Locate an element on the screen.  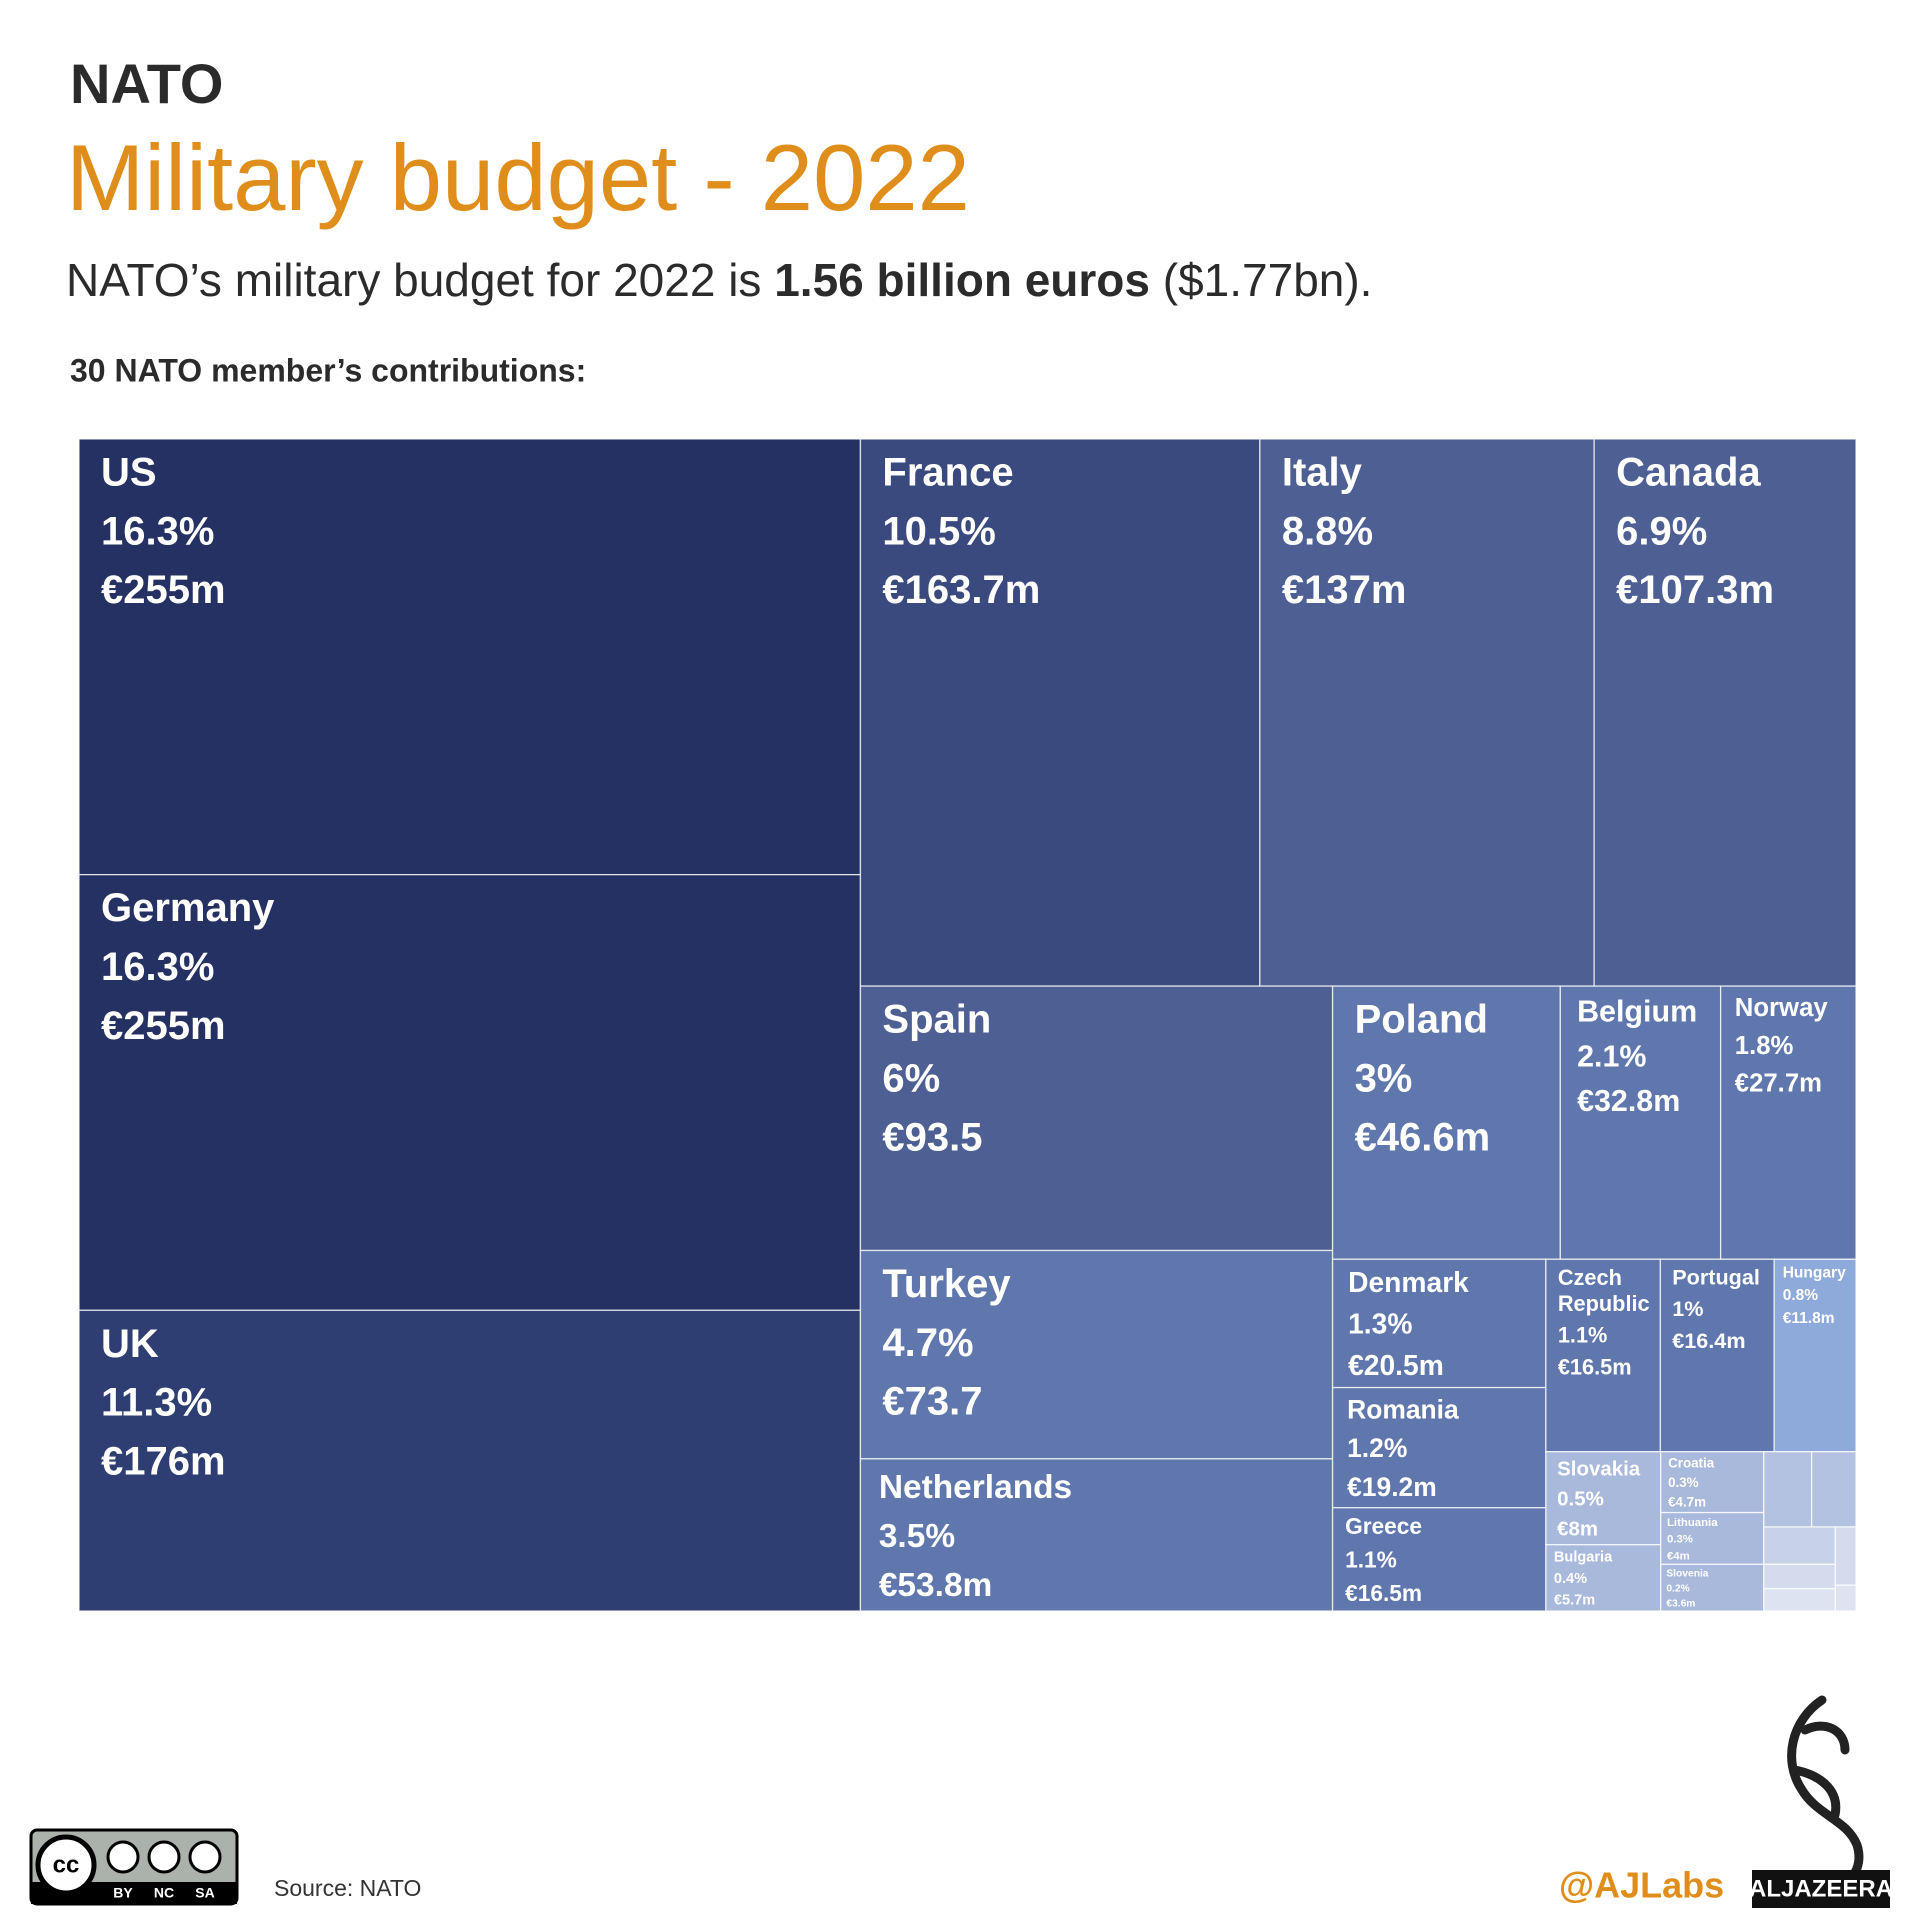
license-badge: cc BY NC SA is located at coordinates (134, 1867).